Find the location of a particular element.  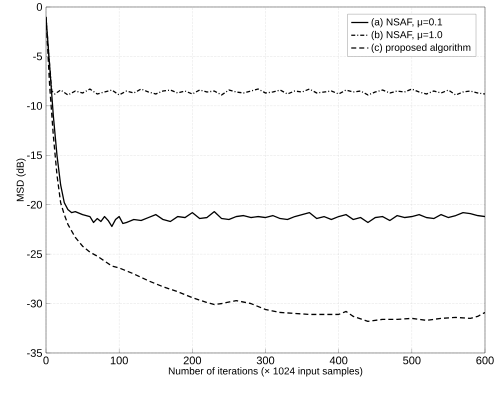

y-tick-label: -35 is located at coordinates (34, 353).